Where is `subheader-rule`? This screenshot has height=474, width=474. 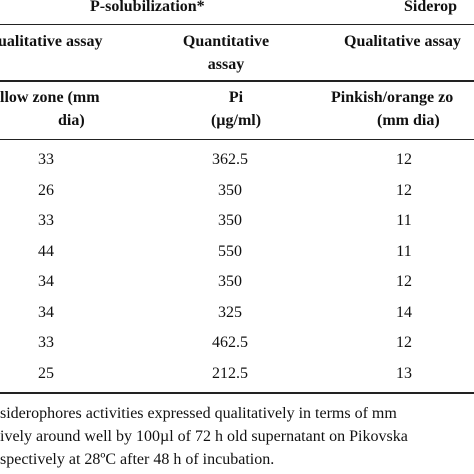
subheader-rule is located at coordinates (237, 81).